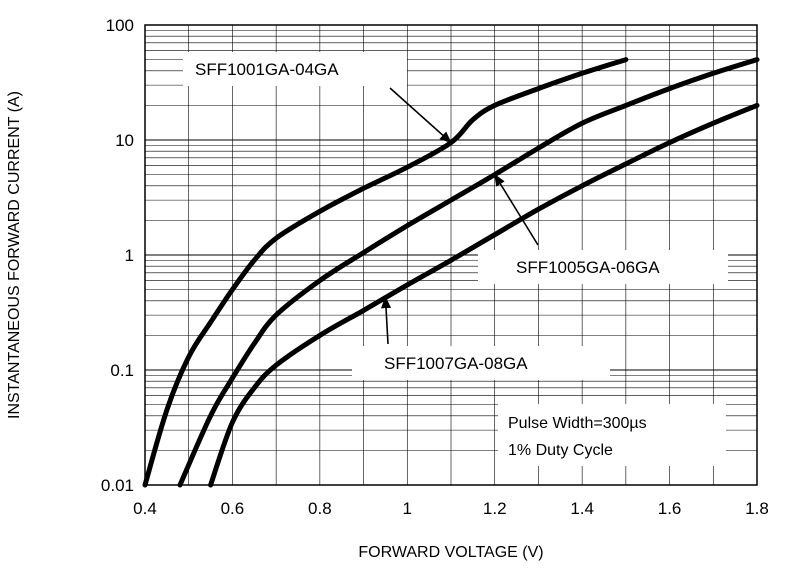  What do you see at coordinates (320, 508) in the screenshot?
I see `x-tick-label: 0.8` at bounding box center [320, 508].